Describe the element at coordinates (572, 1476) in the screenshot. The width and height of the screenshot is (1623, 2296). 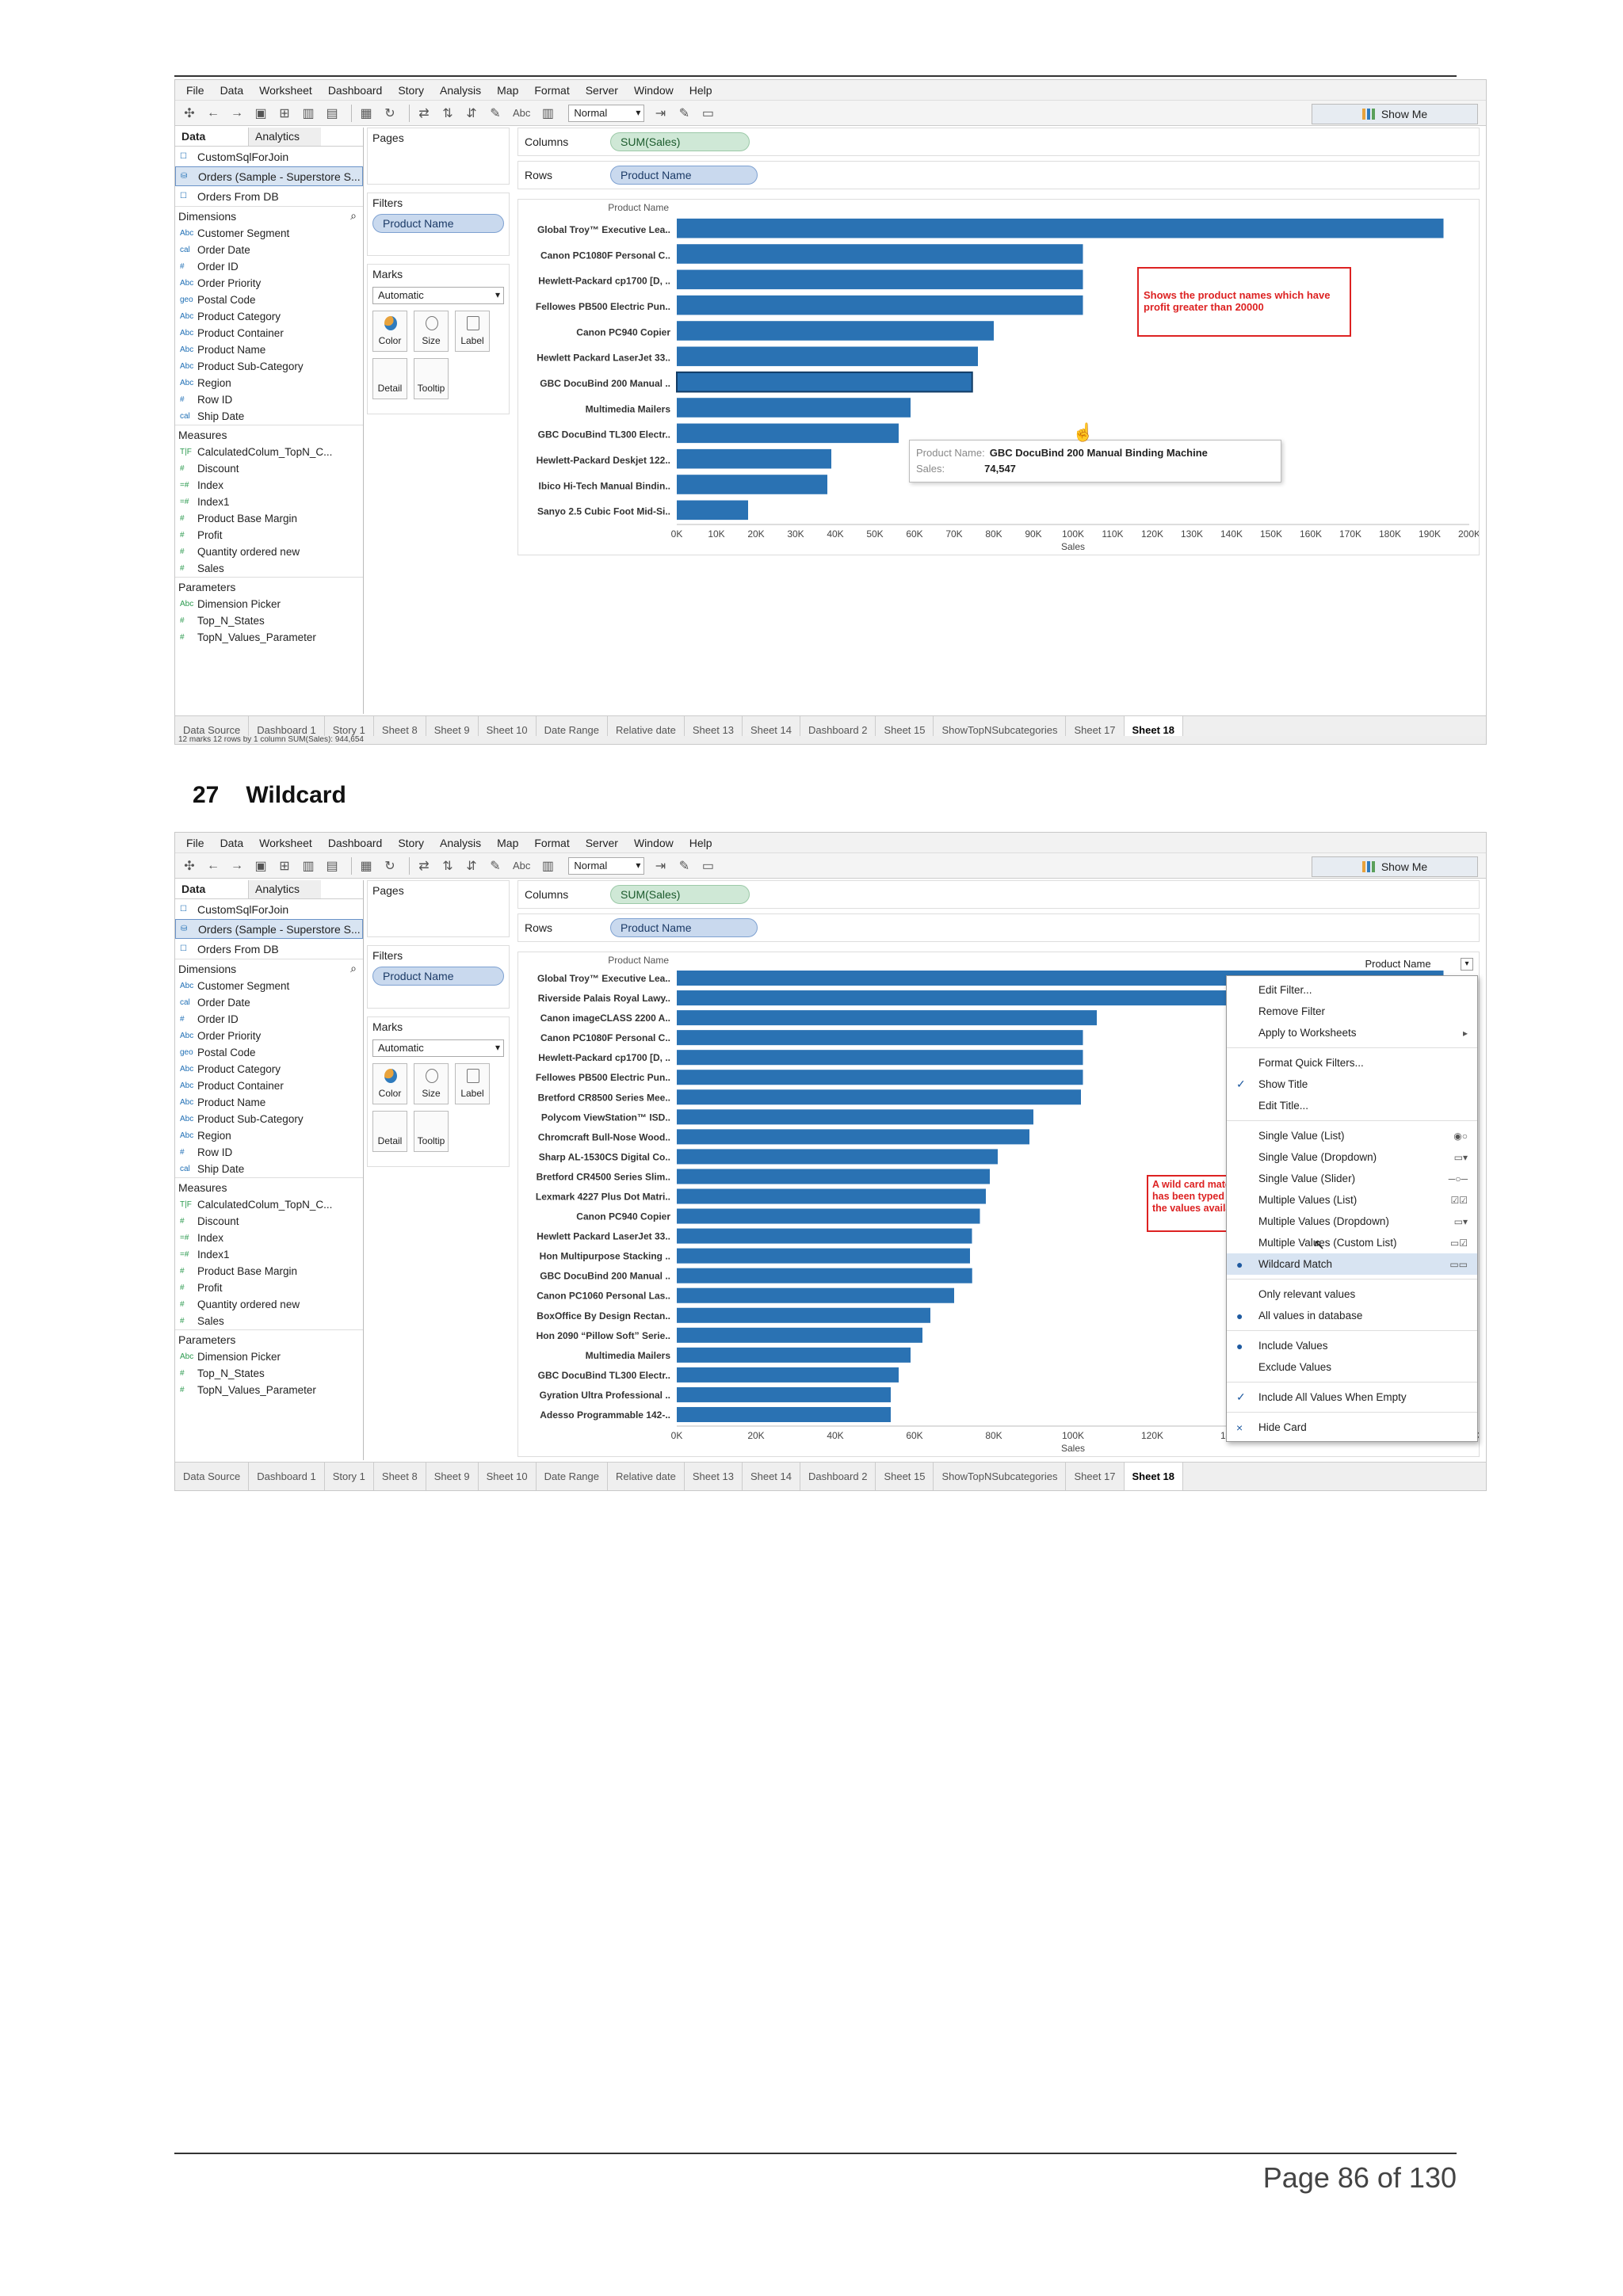
I see `sheet-tab: Date Range` at that location.